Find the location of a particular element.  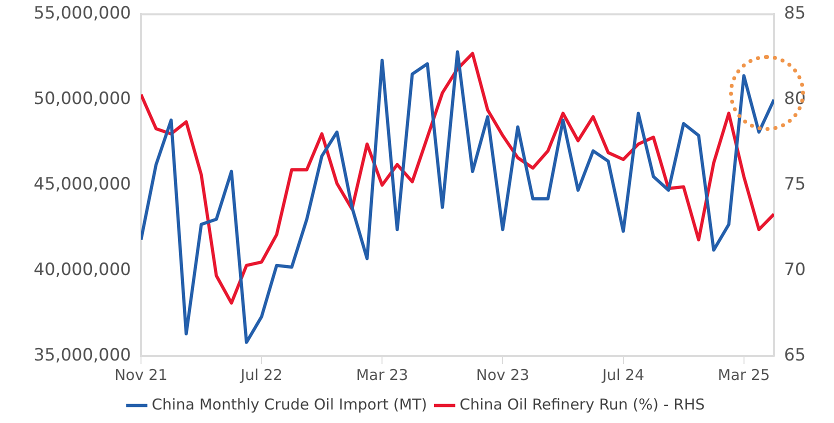

y-tick-label: 50,000,000 is located at coordinates (82, 99).